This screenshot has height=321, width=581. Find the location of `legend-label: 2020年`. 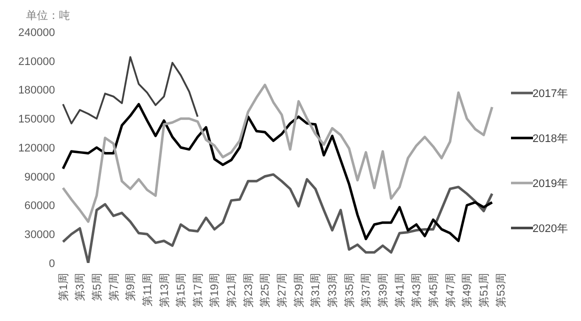

legend-label: 2020年 is located at coordinates (550, 229).